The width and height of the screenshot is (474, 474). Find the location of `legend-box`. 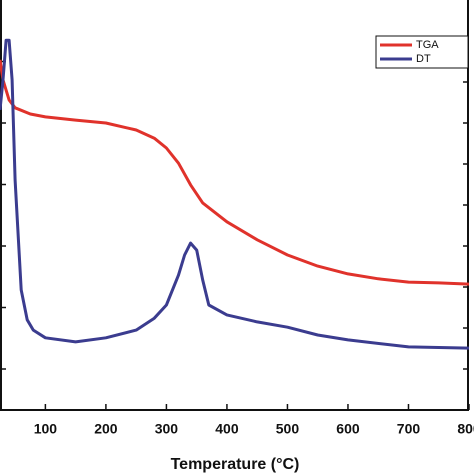

legend-box is located at coordinates (422, 52).